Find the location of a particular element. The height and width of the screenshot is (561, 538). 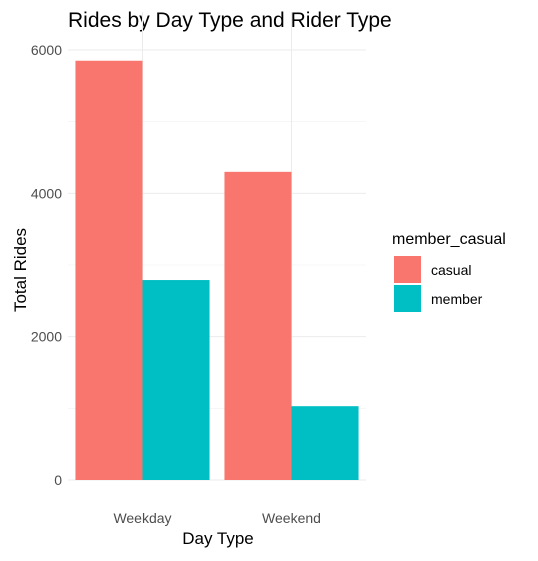

y-tick-label: 6000 is located at coordinates (46, 50).